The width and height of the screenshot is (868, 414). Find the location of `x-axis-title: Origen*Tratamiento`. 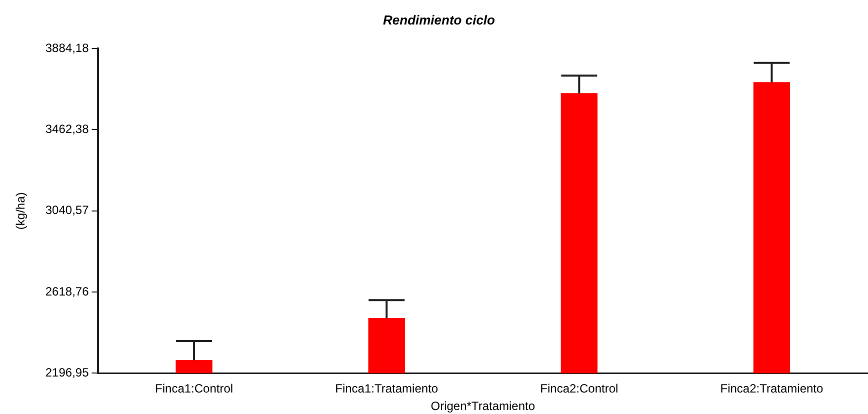

x-axis-title: Origen*Tratamiento is located at coordinates (483, 406).